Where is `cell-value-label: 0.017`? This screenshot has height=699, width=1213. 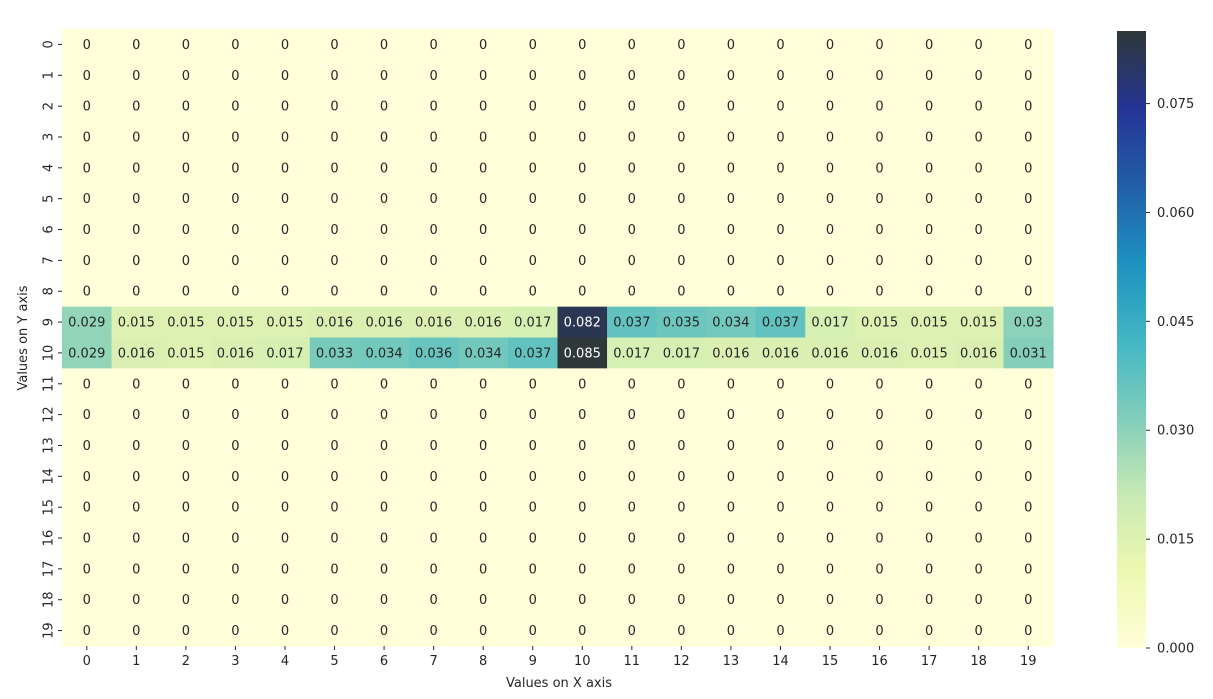 cell-value-label: 0.017 is located at coordinates (829, 323).